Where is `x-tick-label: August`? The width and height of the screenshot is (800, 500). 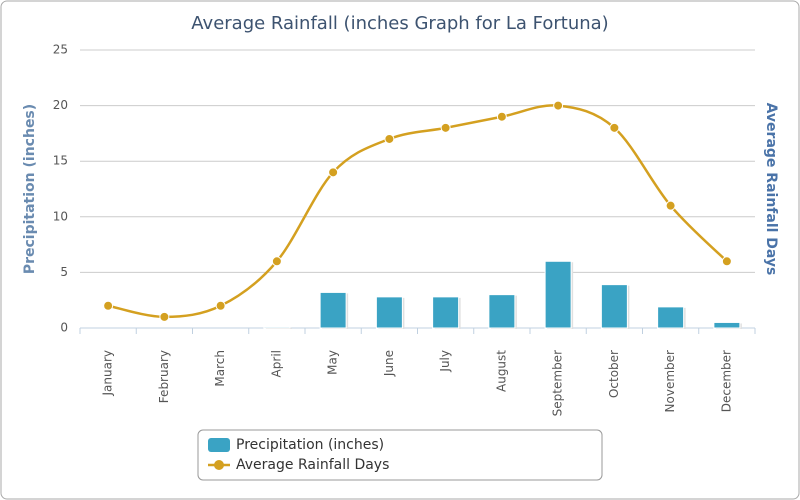
x-tick-label: August is located at coordinates (501, 371).